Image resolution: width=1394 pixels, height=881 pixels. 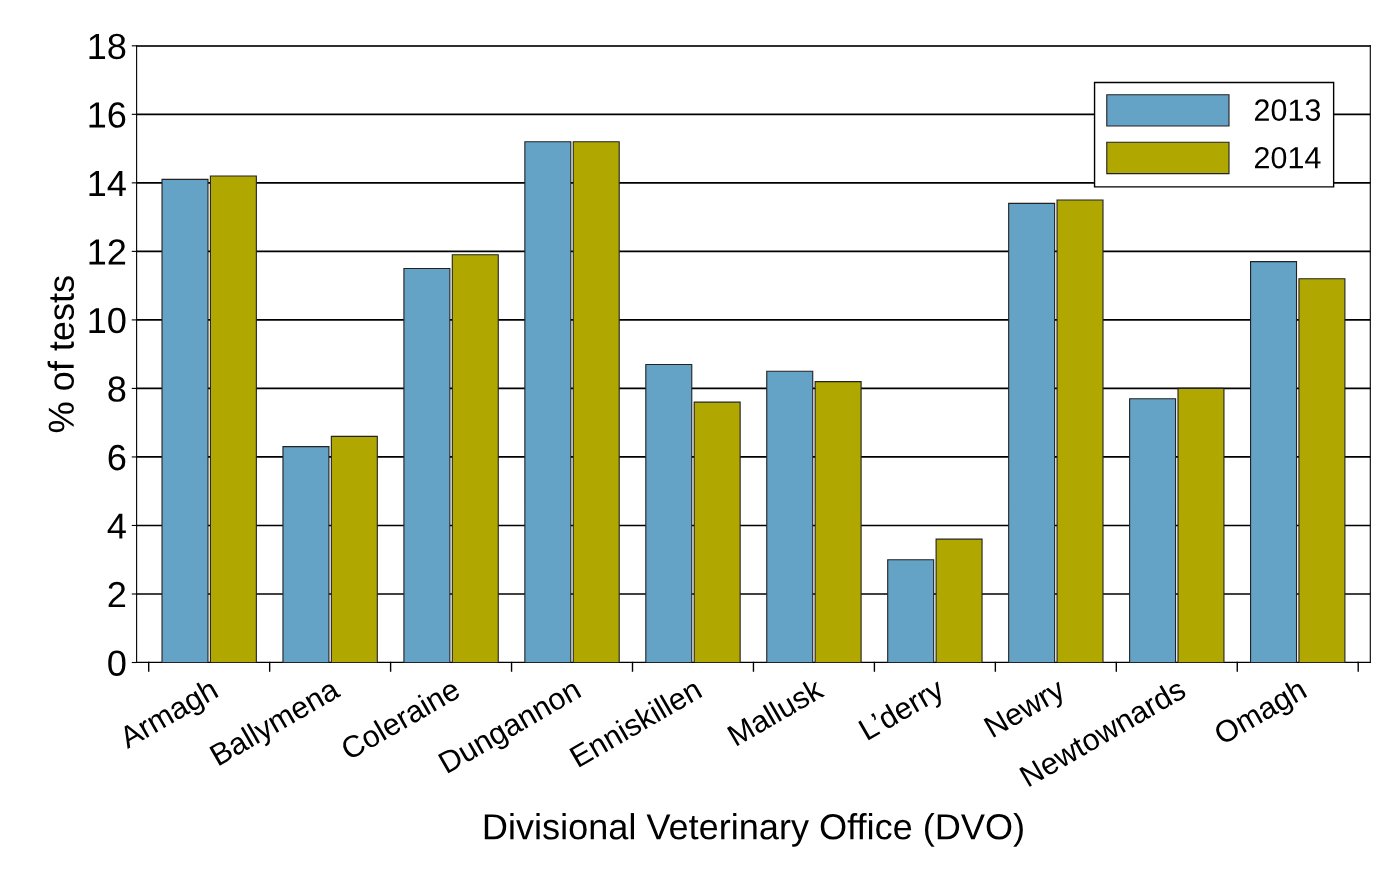 What do you see at coordinates (116, 526) in the screenshot?
I see `y-tick-label: 4` at bounding box center [116, 526].